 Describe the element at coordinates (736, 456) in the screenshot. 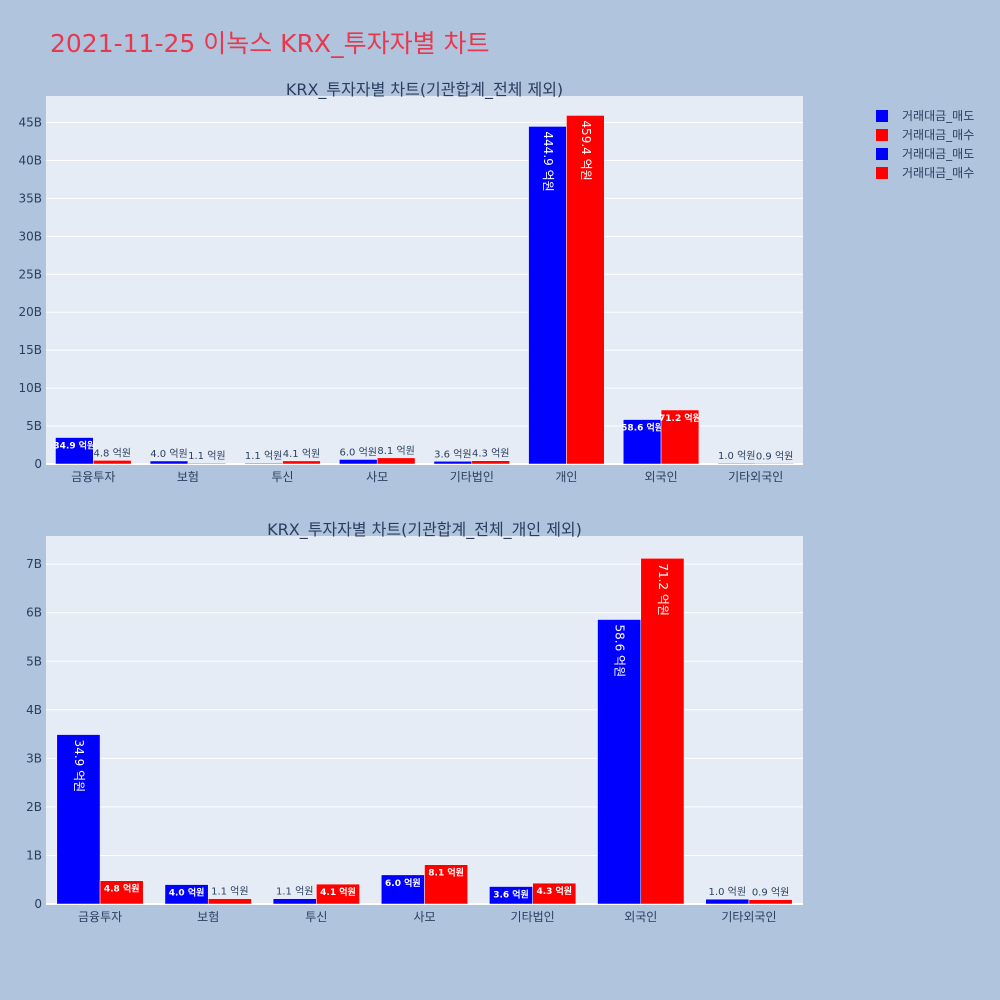

I see `data-label: 1.0 억원` at that location.